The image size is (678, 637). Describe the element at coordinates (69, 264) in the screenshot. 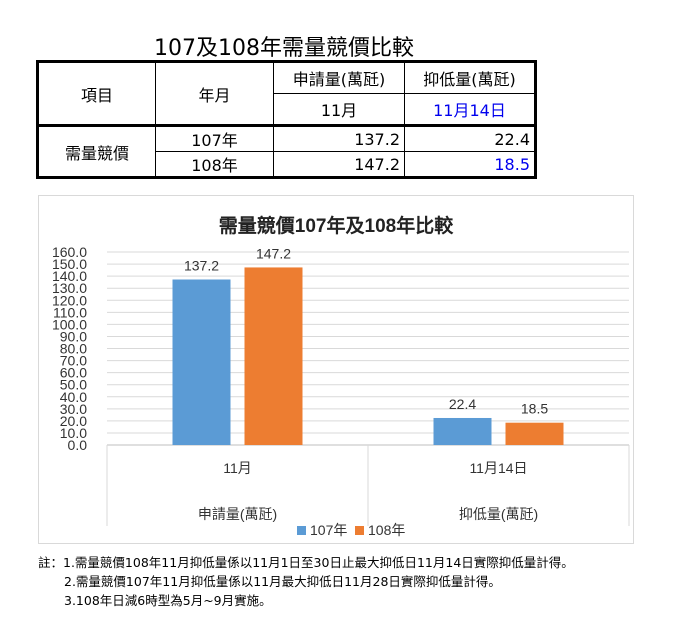

I see `y-tick-label: 150.0` at that location.